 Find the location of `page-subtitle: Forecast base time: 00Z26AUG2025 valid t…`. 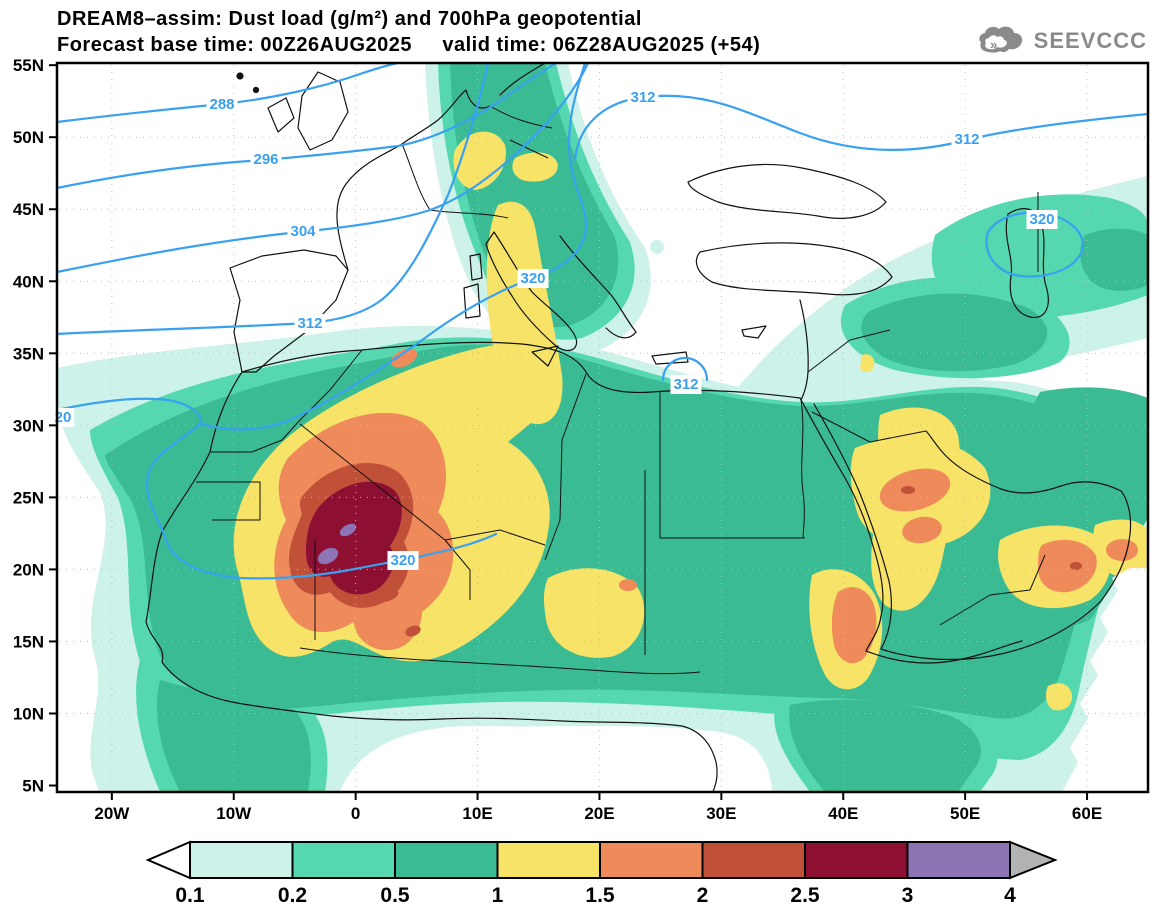

page-subtitle: Forecast base time: 00Z26AUG2025 valid t… is located at coordinates (409, 45).